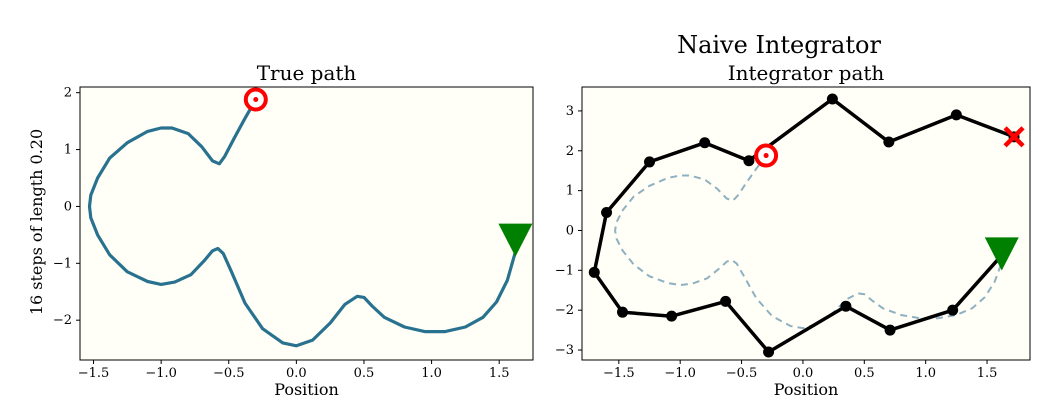  I want to click on integrator-end-x-marker, so click(1014, 137).